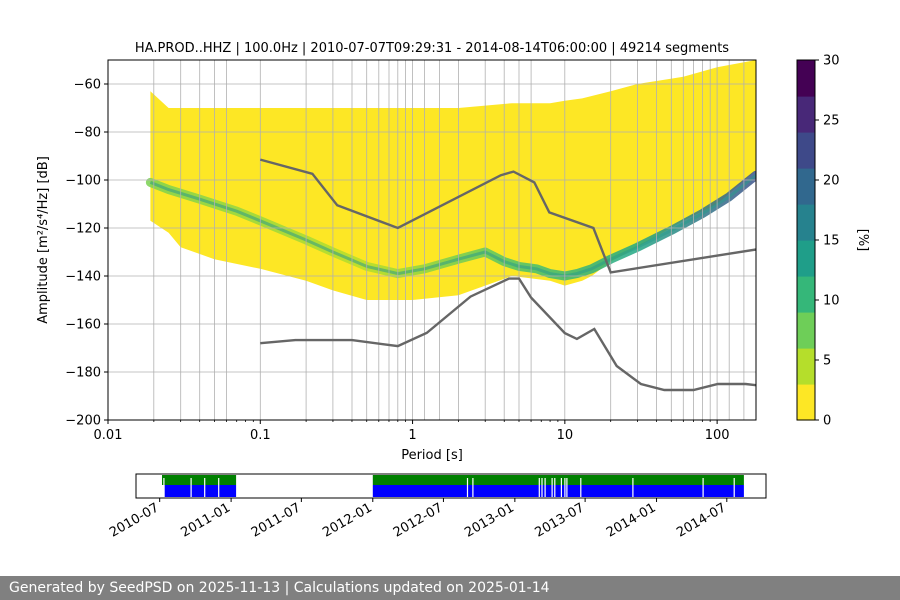  Describe the element at coordinates (83, 277) in the screenshot. I see `y-tick-label: −140` at that location.